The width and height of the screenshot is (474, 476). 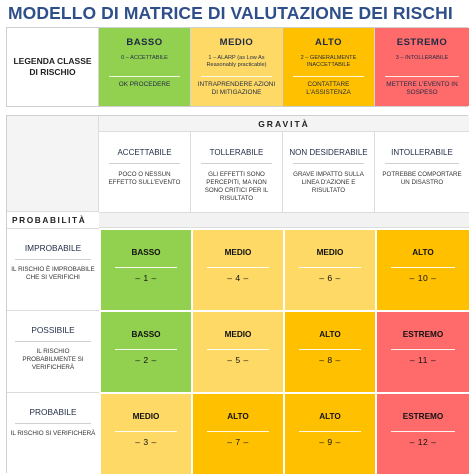 I want to click on legend-level-basso: BASSO 0 – ACCETTABILE OK PROCEDERE, so click(x=145, y=67).